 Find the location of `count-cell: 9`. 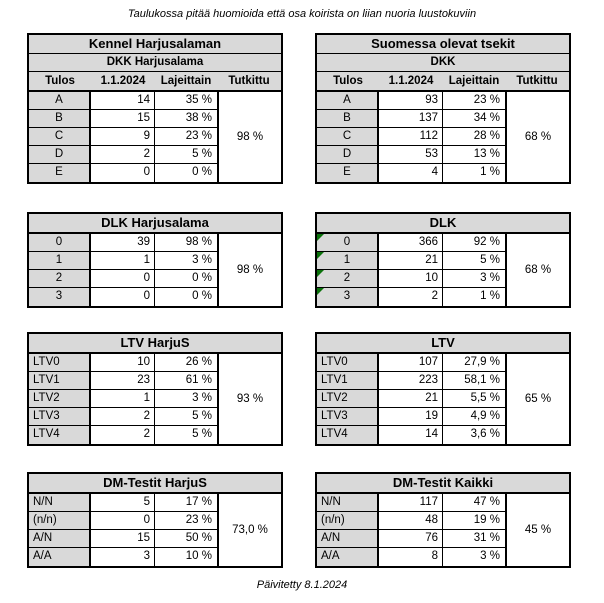

count-cell: 9 is located at coordinates (123, 137).